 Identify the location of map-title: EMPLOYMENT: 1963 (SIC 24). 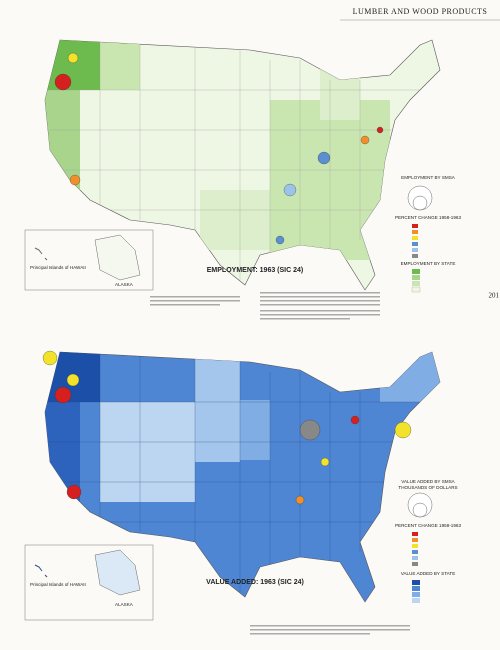
(255, 270).